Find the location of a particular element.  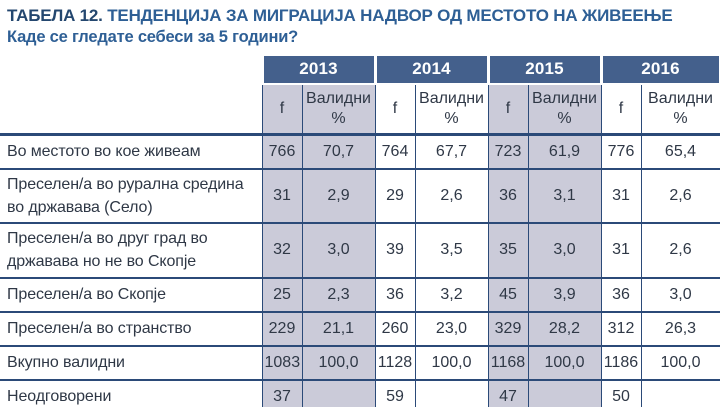

cell-value: 59 is located at coordinates (395, 392).